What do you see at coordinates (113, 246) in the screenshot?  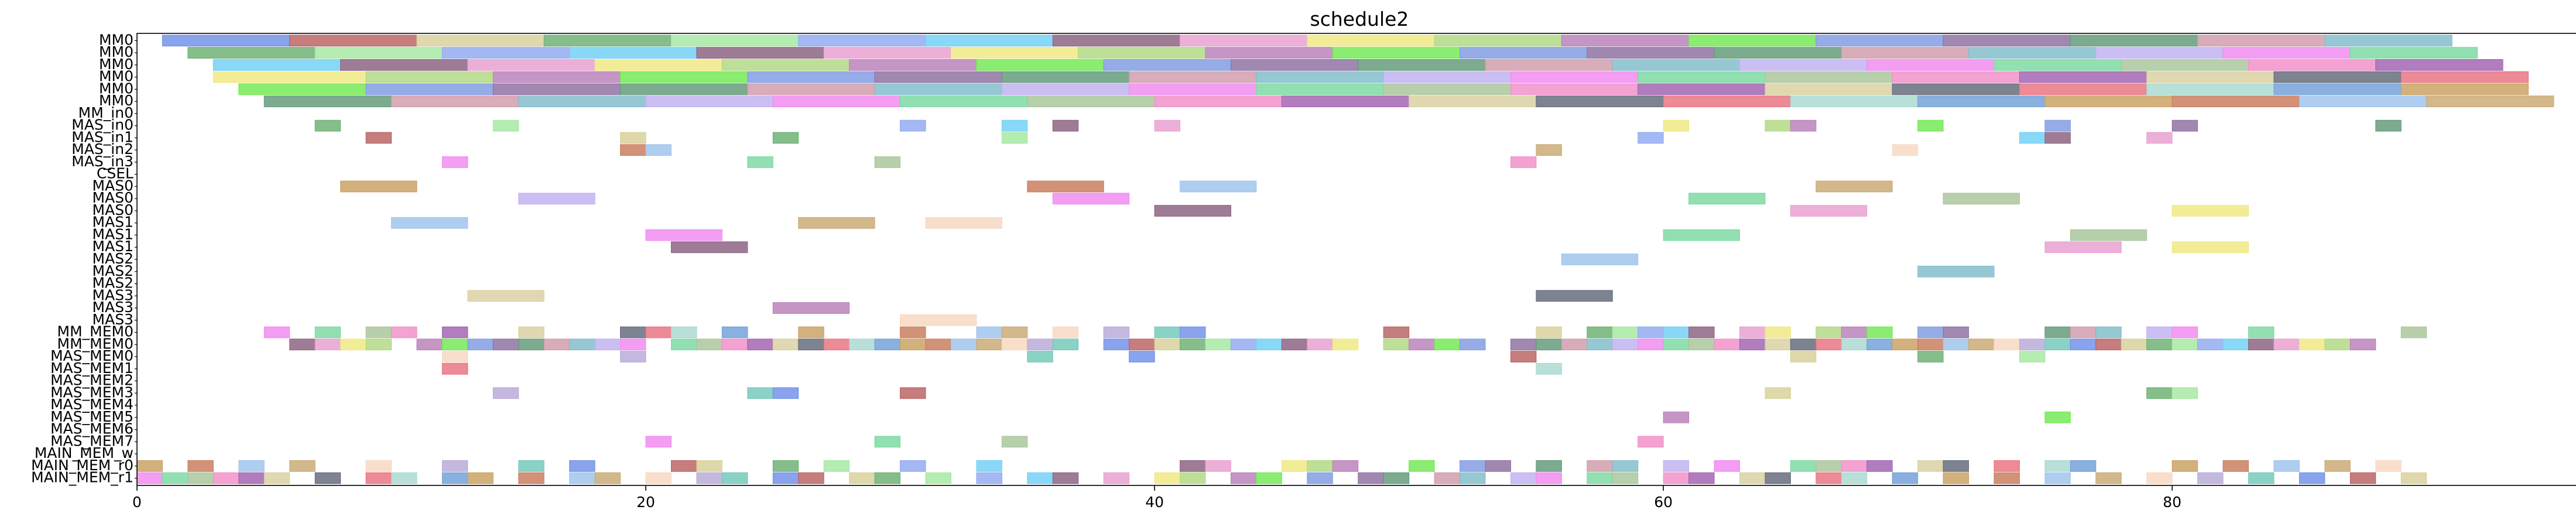 I see `y-tick-label-17: MAS1` at bounding box center [113, 246].